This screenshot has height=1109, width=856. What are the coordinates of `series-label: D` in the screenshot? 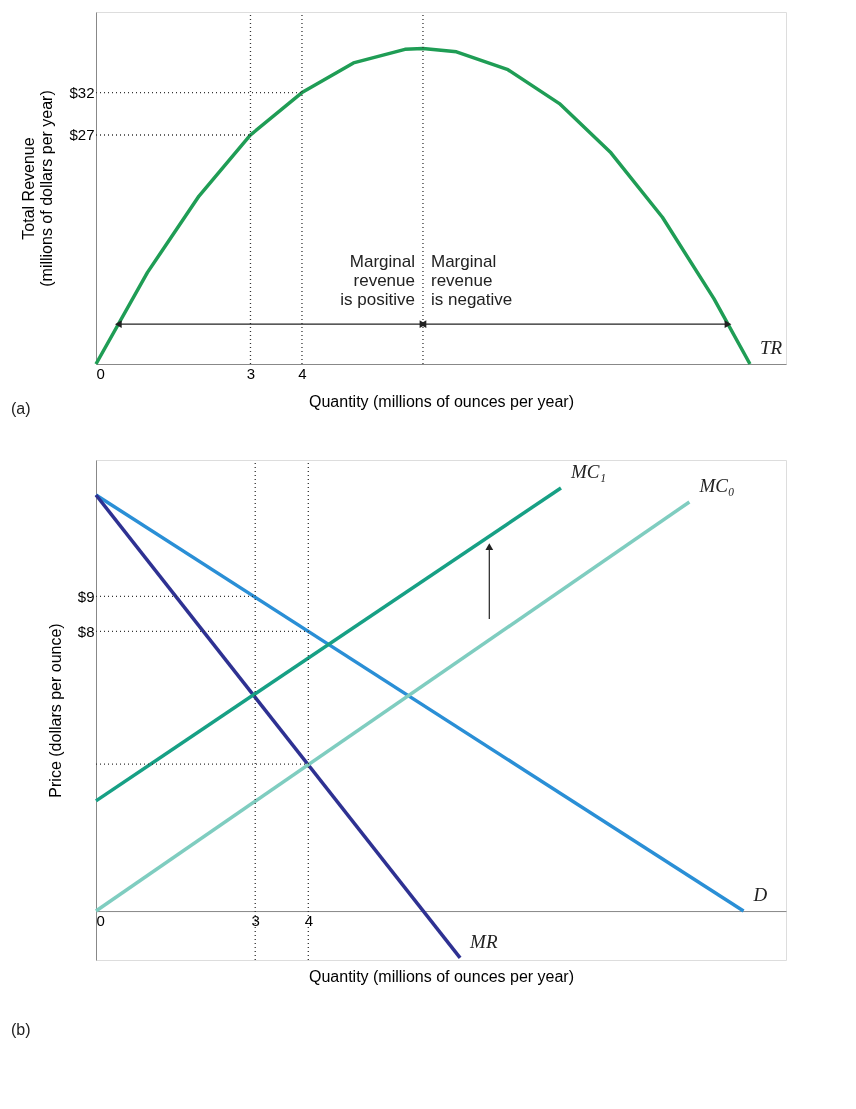 It's located at (760, 895).